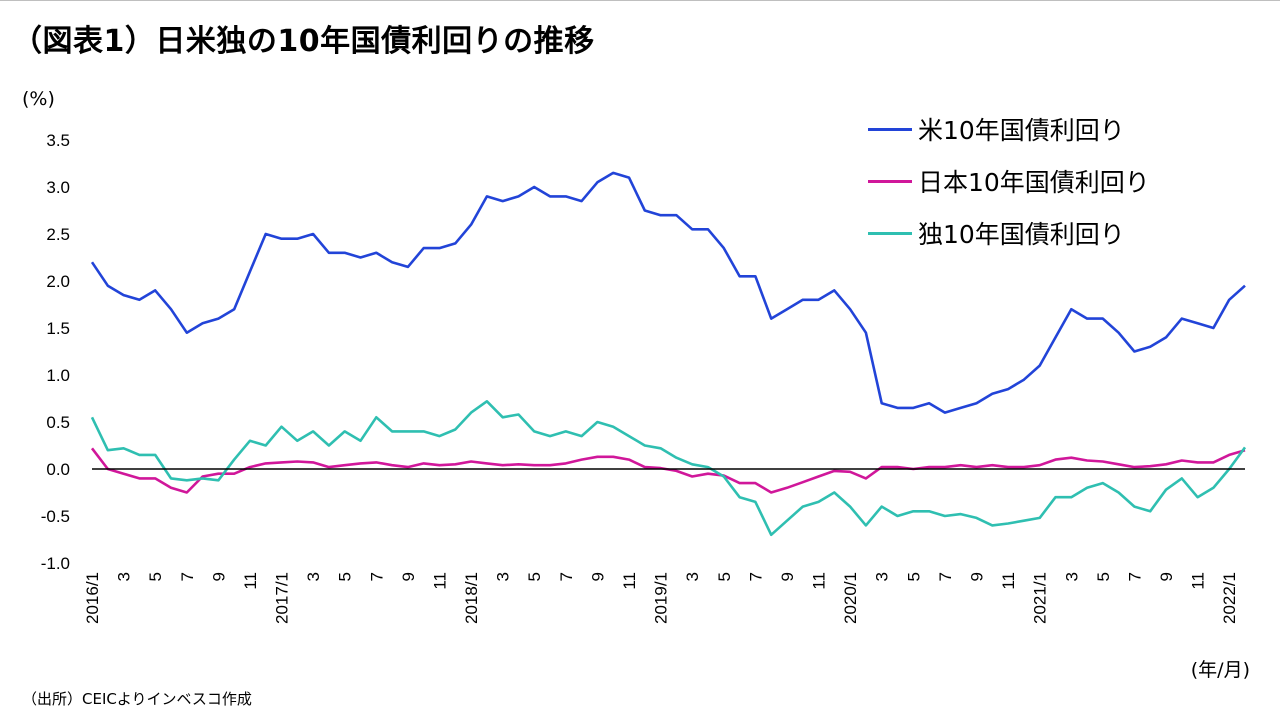 Image resolution: width=1280 pixels, height=720 pixels. What do you see at coordinates (58, 469) in the screenshot?
I see `y-tick-label: 0.0` at bounding box center [58, 469].